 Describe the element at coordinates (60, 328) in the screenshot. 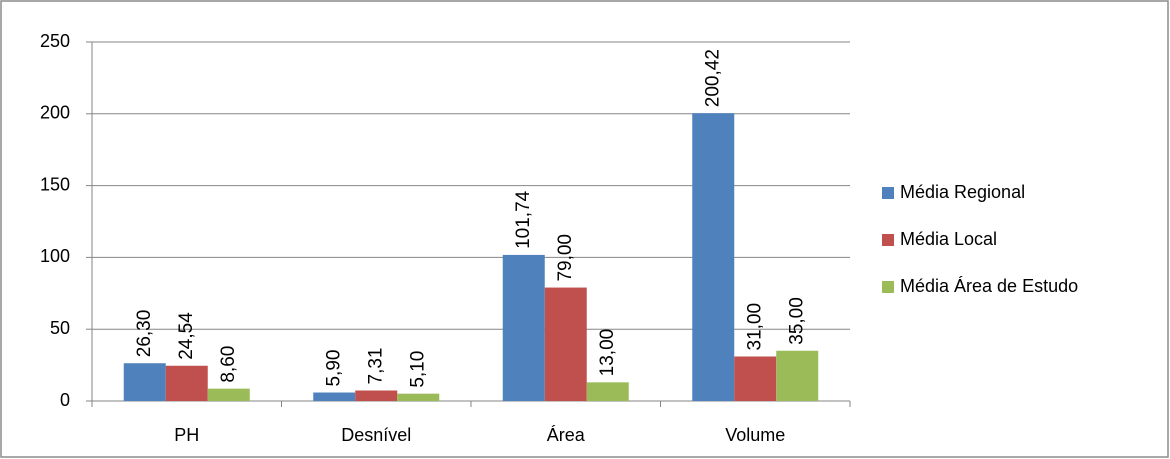

I see `y-tick-label: 50` at that location.